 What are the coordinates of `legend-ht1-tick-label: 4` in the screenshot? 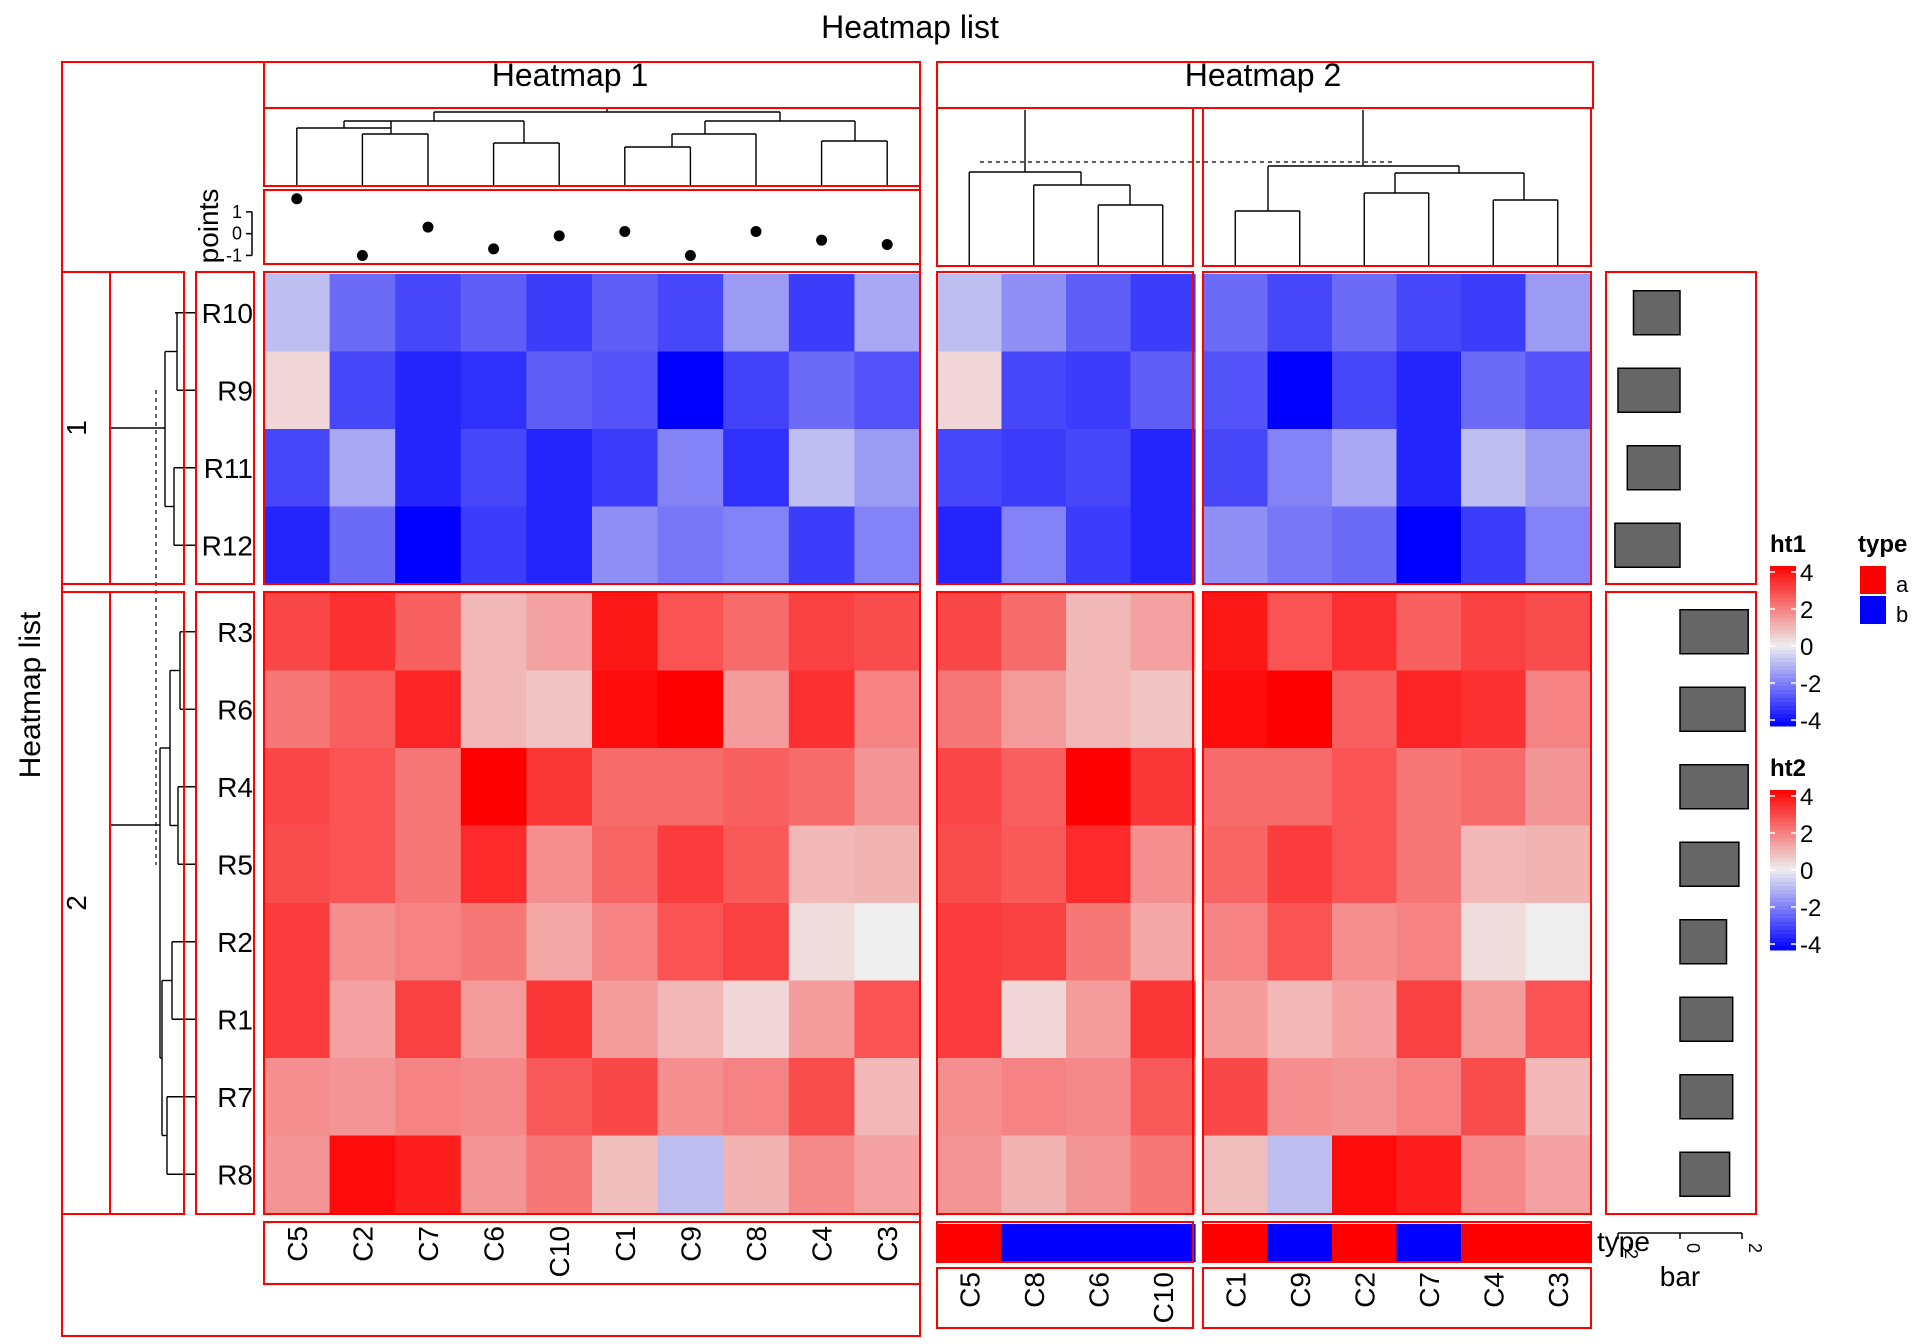 It's located at (1806, 573).